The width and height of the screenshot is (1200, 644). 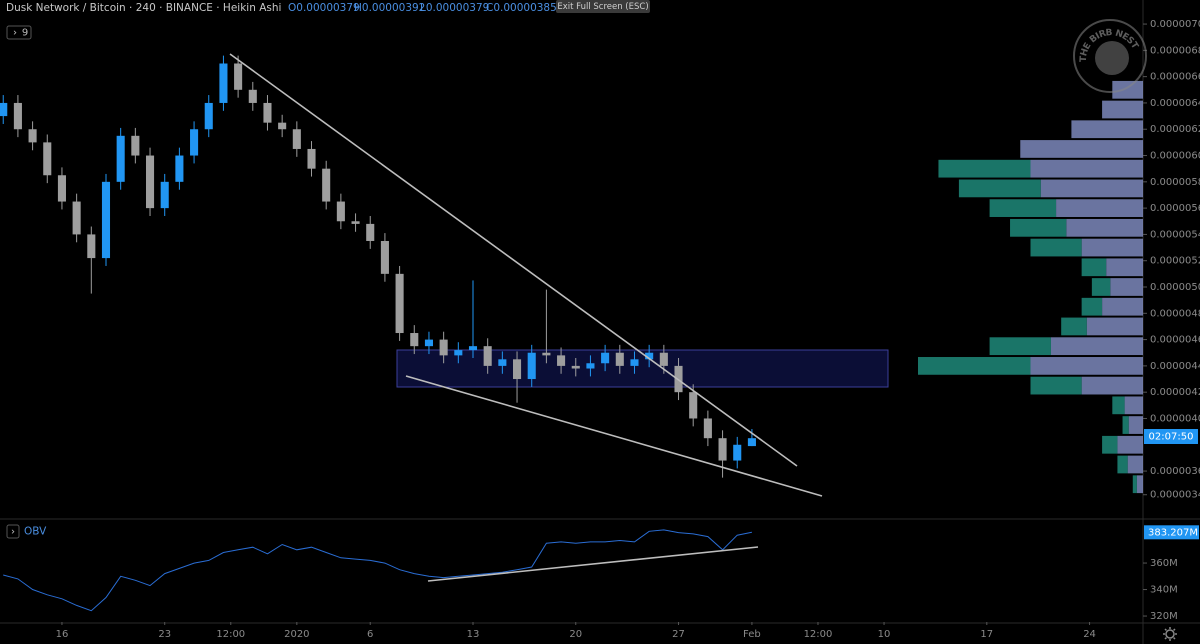 What do you see at coordinates (454, 8) in the screenshot?
I see `ohlc-low: L0.00000379` at bounding box center [454, 8].